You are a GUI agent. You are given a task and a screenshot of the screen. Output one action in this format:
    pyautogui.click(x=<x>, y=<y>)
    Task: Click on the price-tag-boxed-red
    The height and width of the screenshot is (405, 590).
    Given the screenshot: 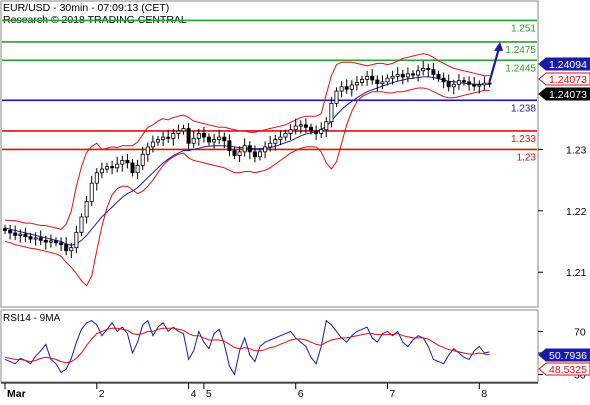 What is the action you would take?
    pyautogui.click(x=564, y=79)
    